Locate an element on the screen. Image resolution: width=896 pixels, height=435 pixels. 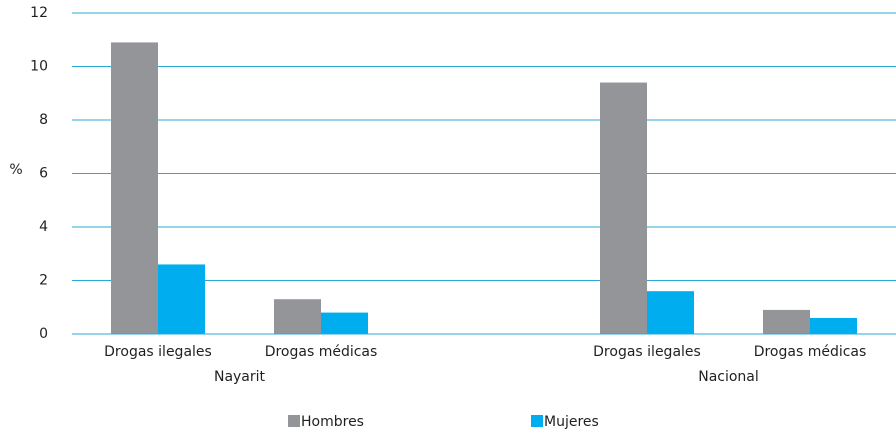
y-tick-label: 4 is located at coordinates (43, 227).